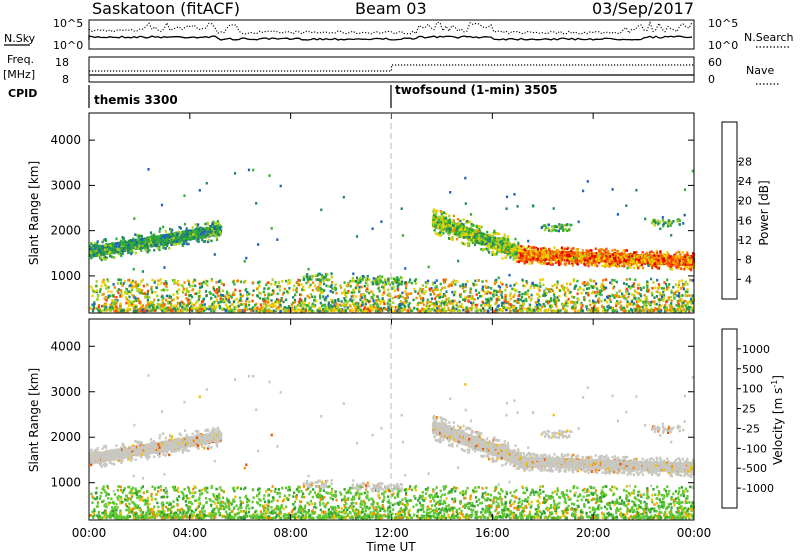 This screenshot has height=554, width=800. Describe the element at coordinates (65, 79) in the screenshot. I see `freq-tick-bottom: 8` at that location.